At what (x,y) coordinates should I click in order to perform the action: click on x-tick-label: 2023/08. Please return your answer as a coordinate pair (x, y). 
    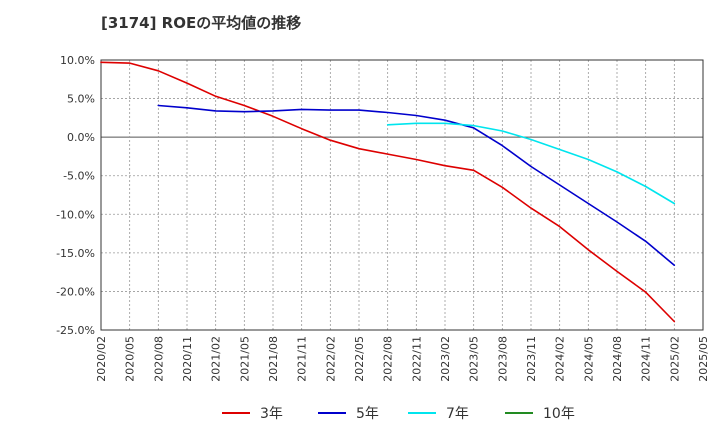
    Looking at the image, I should click on (502, 359).